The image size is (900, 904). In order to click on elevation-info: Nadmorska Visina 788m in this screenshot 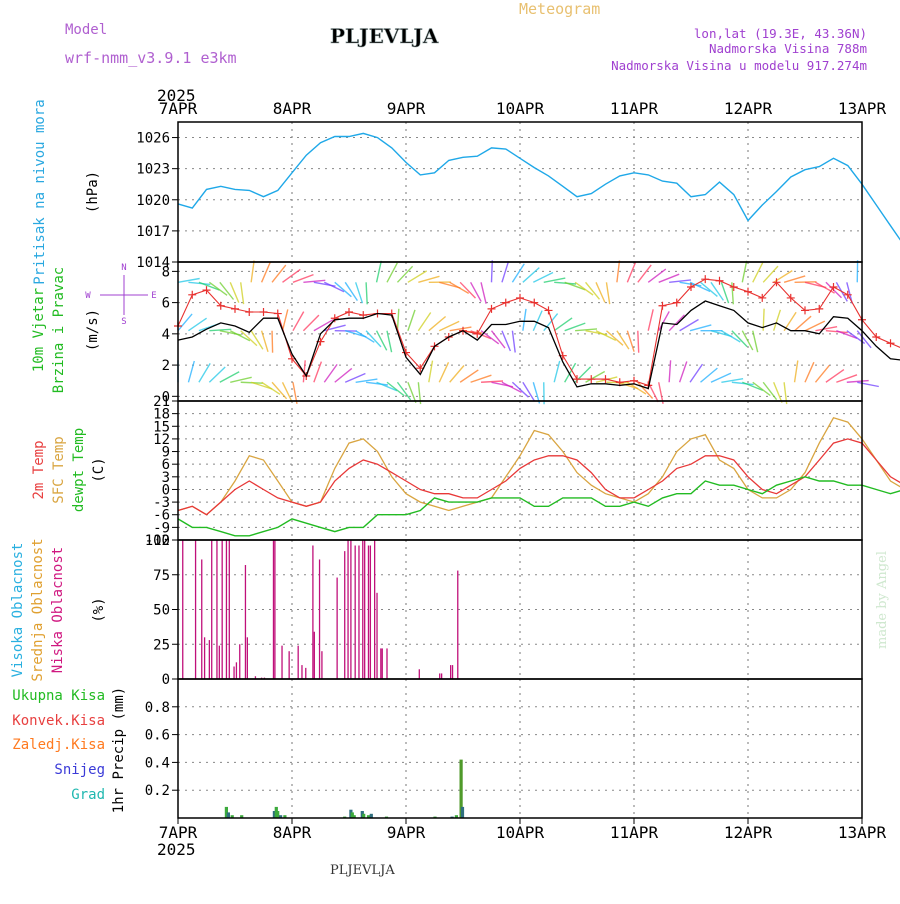, I will do `click(788, 48)`.